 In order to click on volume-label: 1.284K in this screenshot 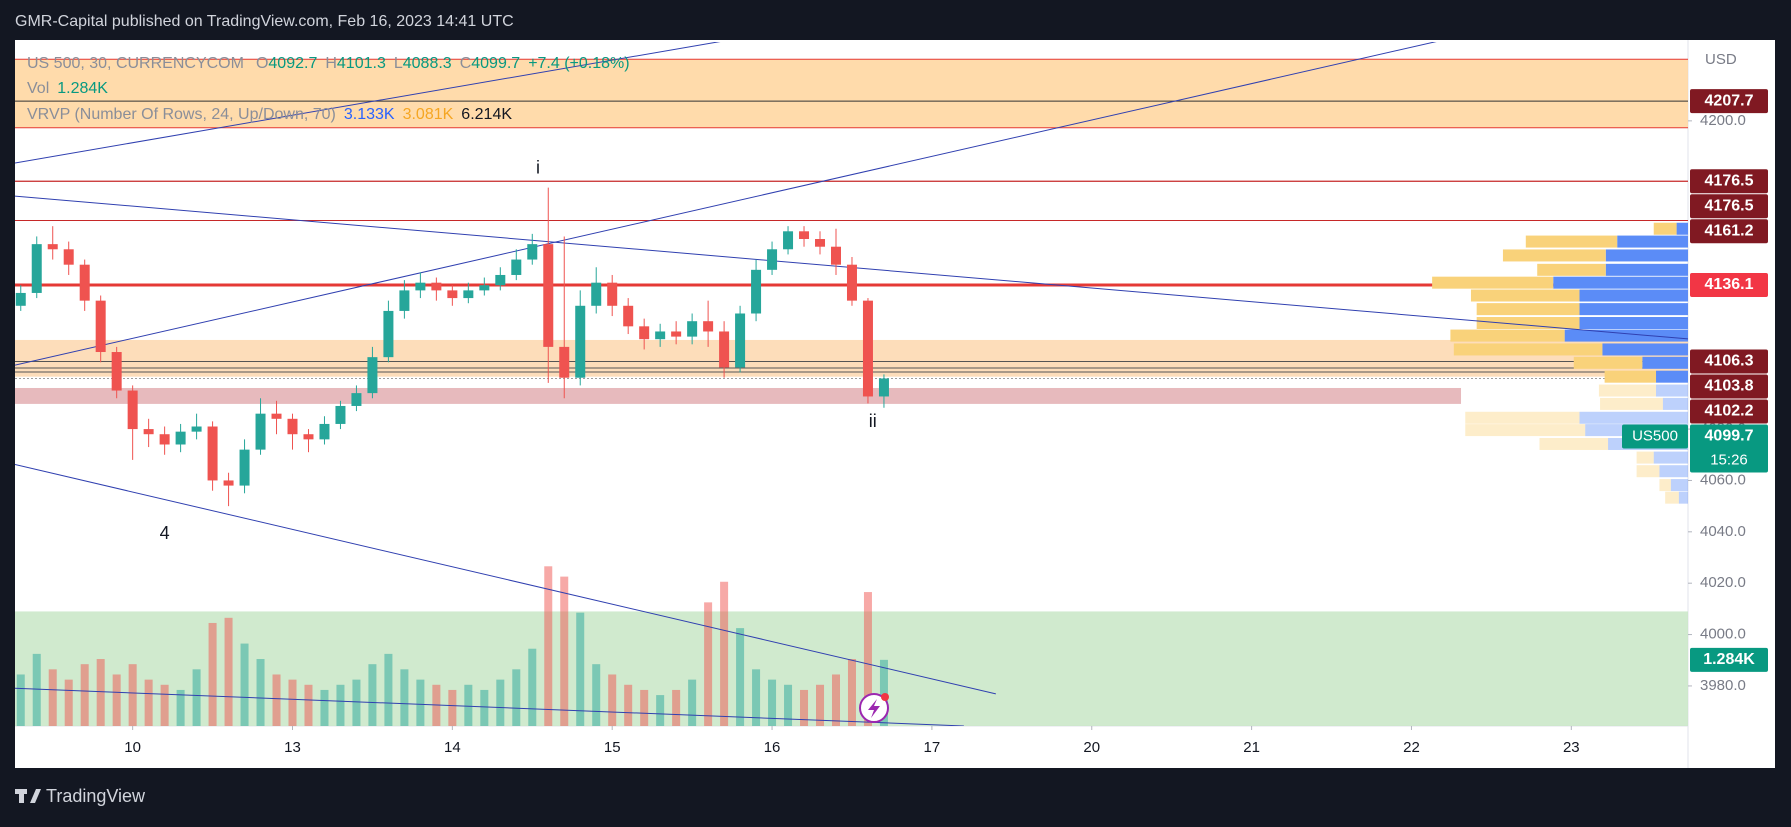, I will do `click(1729, 659)`.